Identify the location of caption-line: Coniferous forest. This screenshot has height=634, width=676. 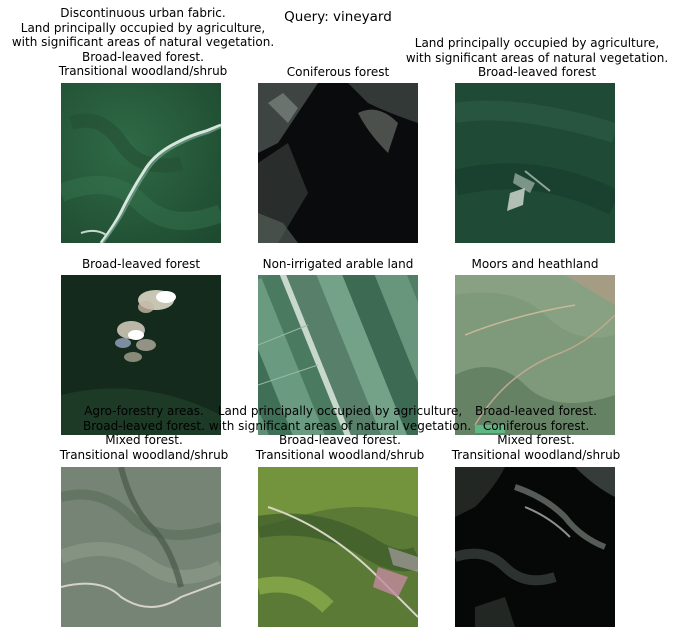
(338, 72).